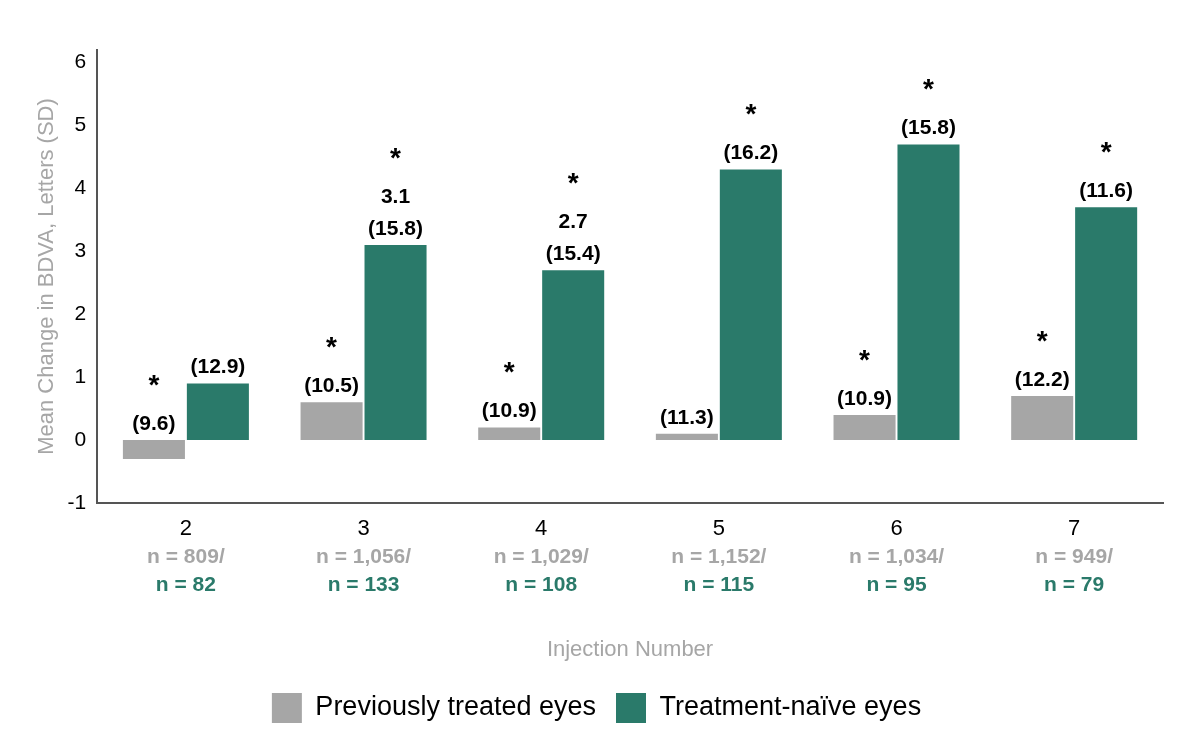 The width and height of the screenshot is (1203, 743). Describe the element at coordinates (154, 422) in the screenshot. I see `annotation: (9.6)` at that location.